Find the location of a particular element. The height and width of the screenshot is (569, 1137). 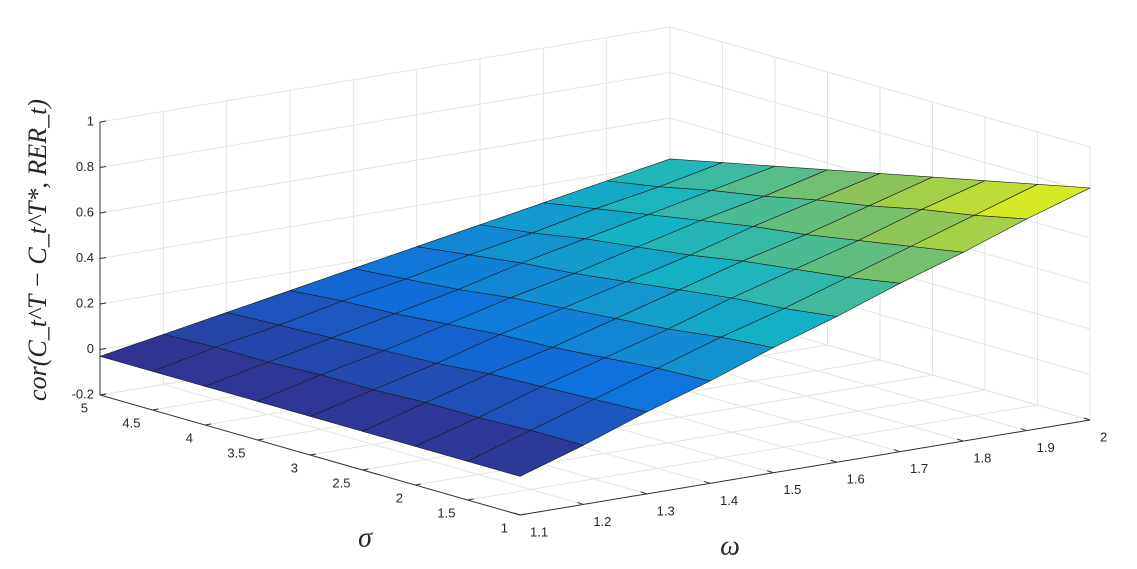

y-axis-label: σ is located at coordinates (365, 537).